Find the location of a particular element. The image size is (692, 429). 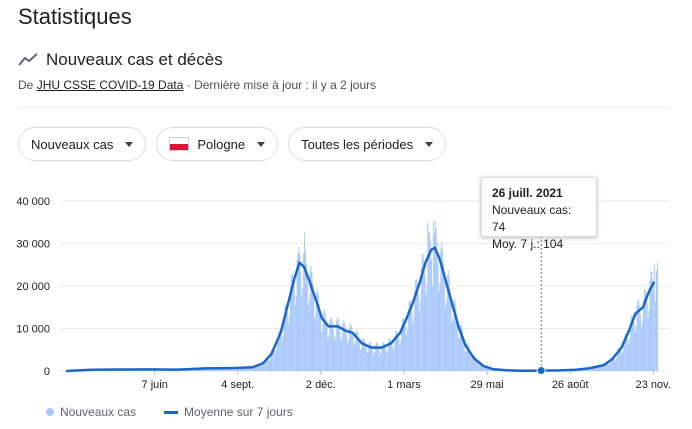

y-tick-label: 40 000 is located at coordinates (33, 202).